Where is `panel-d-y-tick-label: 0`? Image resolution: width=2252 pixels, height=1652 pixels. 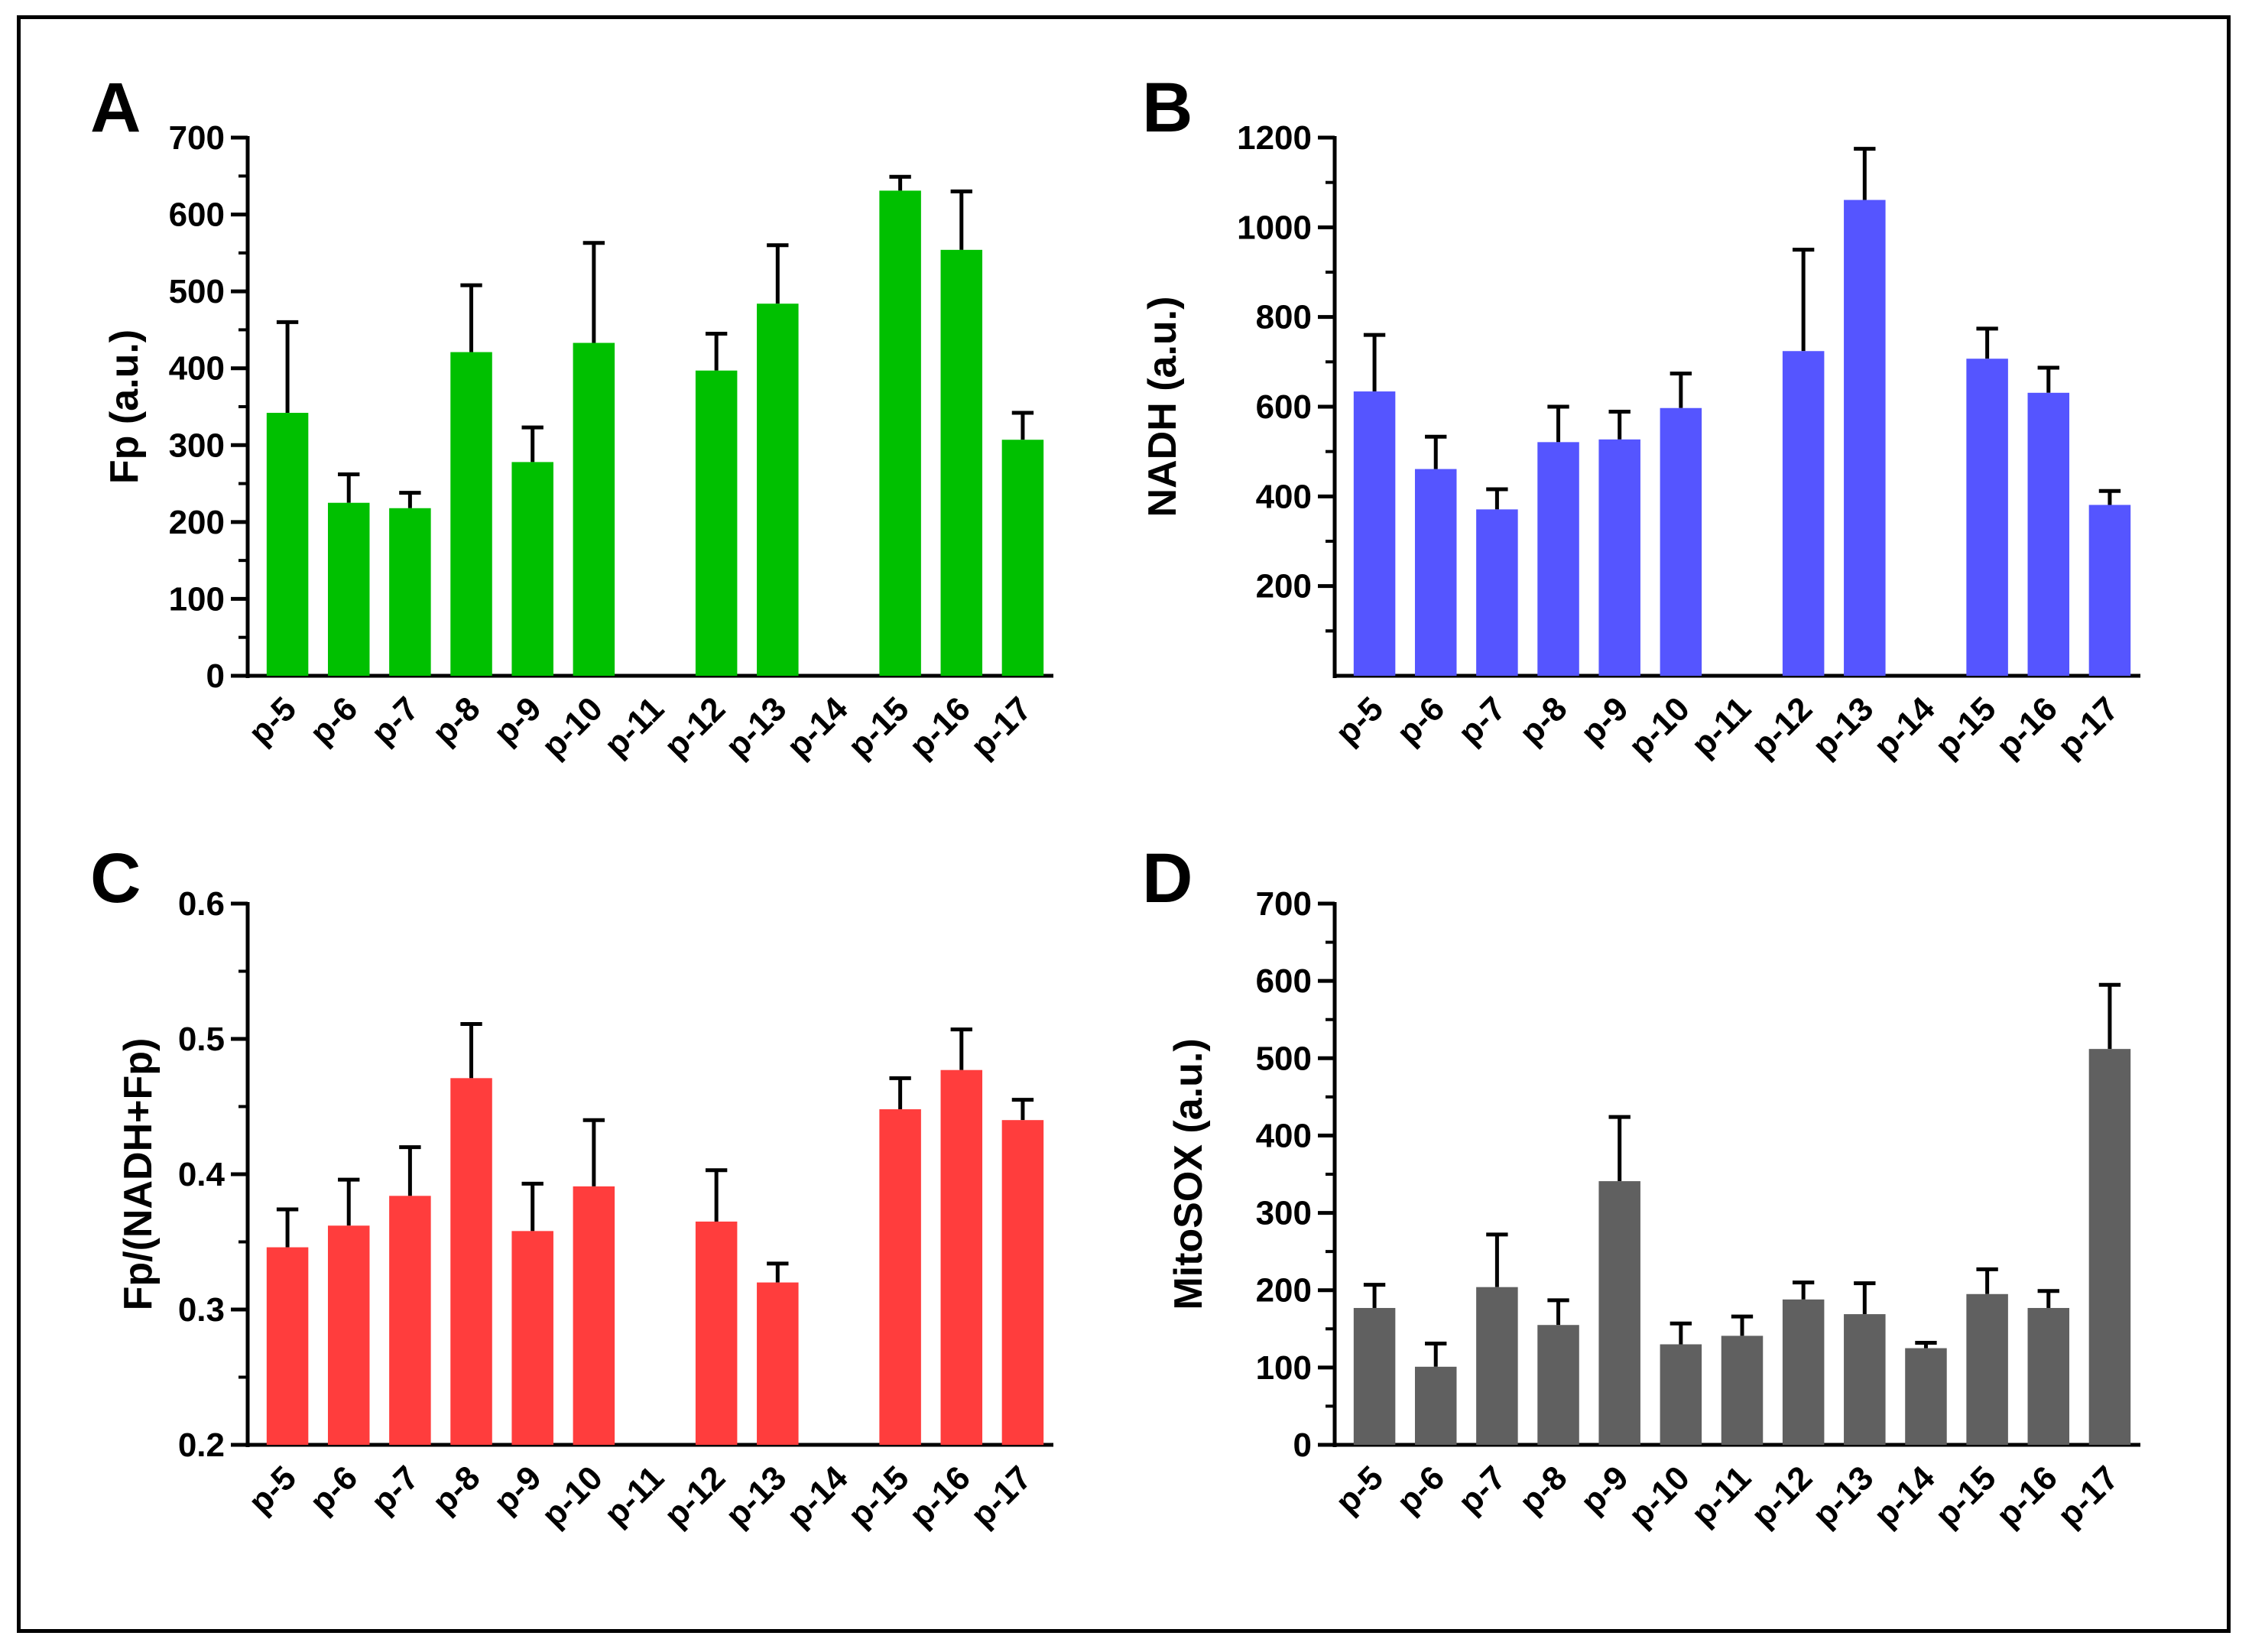 panel-d-y-tick-label: 0 is located at coordinates (1302, 1445).